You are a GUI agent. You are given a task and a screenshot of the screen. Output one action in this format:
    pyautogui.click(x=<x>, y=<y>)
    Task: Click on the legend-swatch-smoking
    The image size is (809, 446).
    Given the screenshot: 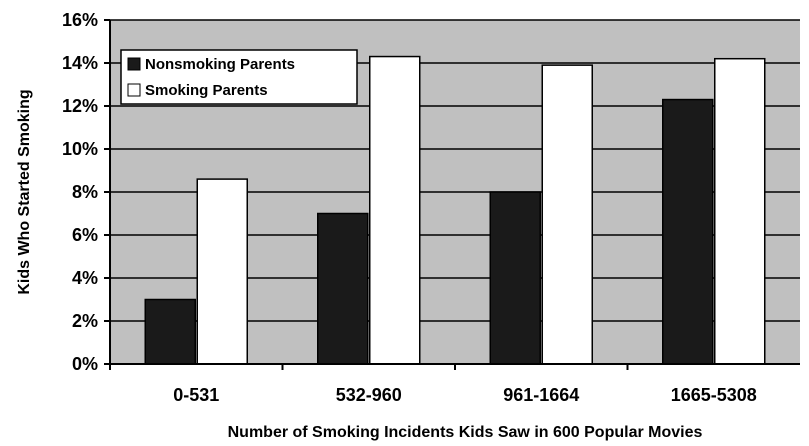 What is the action you would take?
    pyautogui.click(x=134, y=90)
    